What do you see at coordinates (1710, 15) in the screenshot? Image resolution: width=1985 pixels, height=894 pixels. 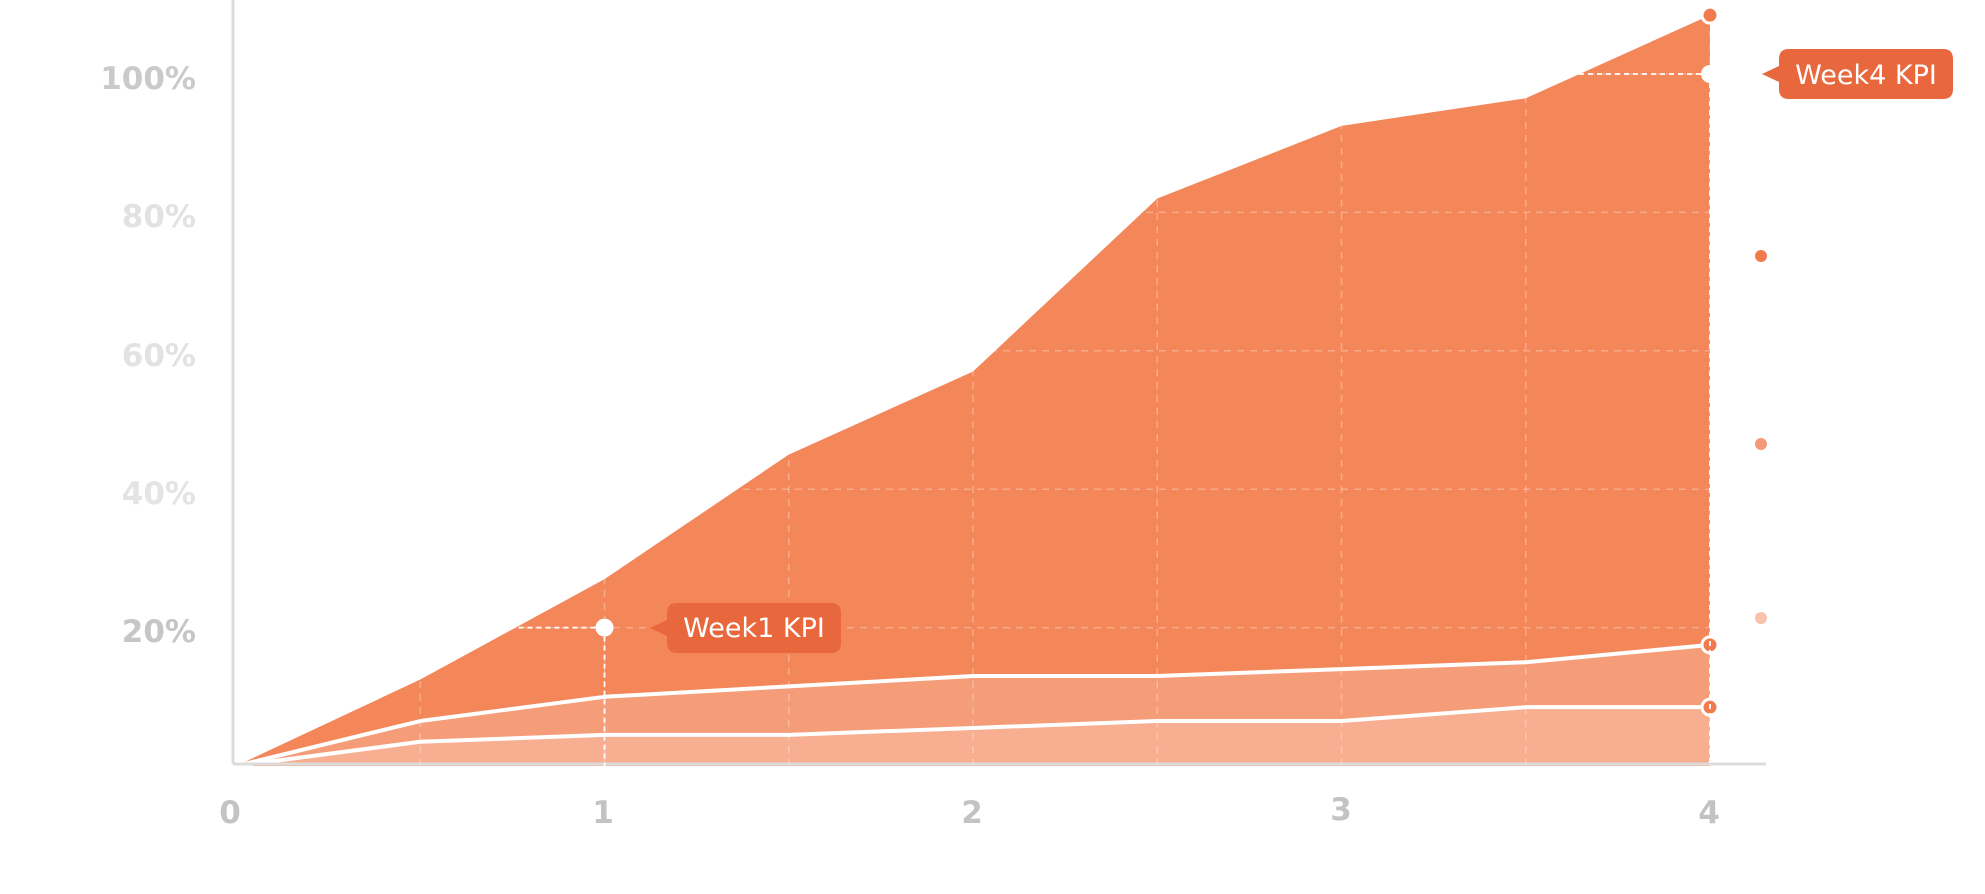 I see `series-end-marker` at bounding box center [1710, 15].